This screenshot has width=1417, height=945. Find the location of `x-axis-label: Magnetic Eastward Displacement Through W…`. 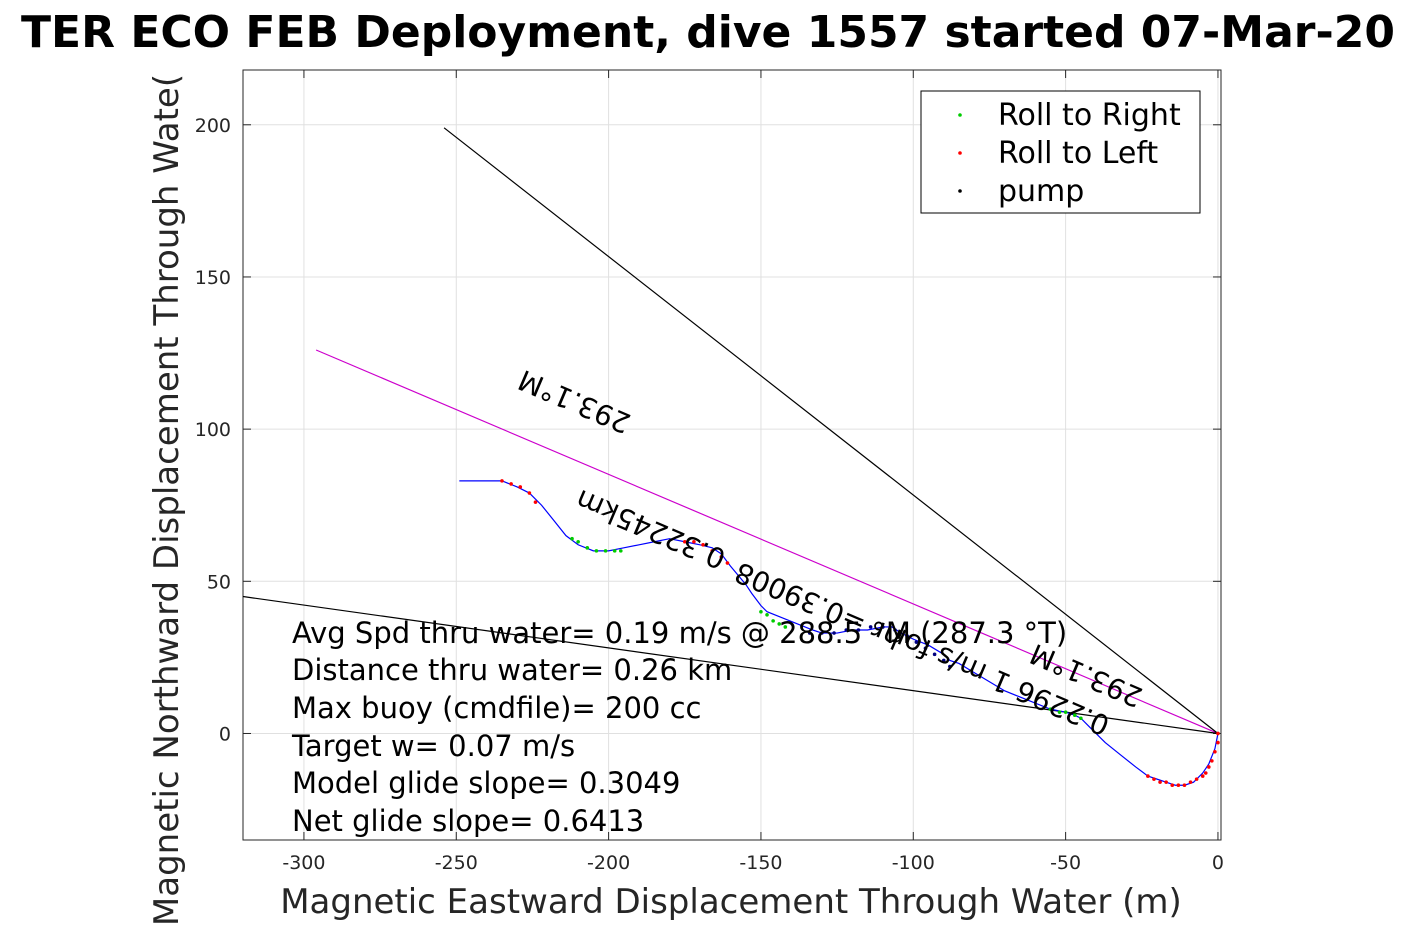

x-axis-label: Magnetic Eastward Displacement Through W… is located at coordinates (731, 902).